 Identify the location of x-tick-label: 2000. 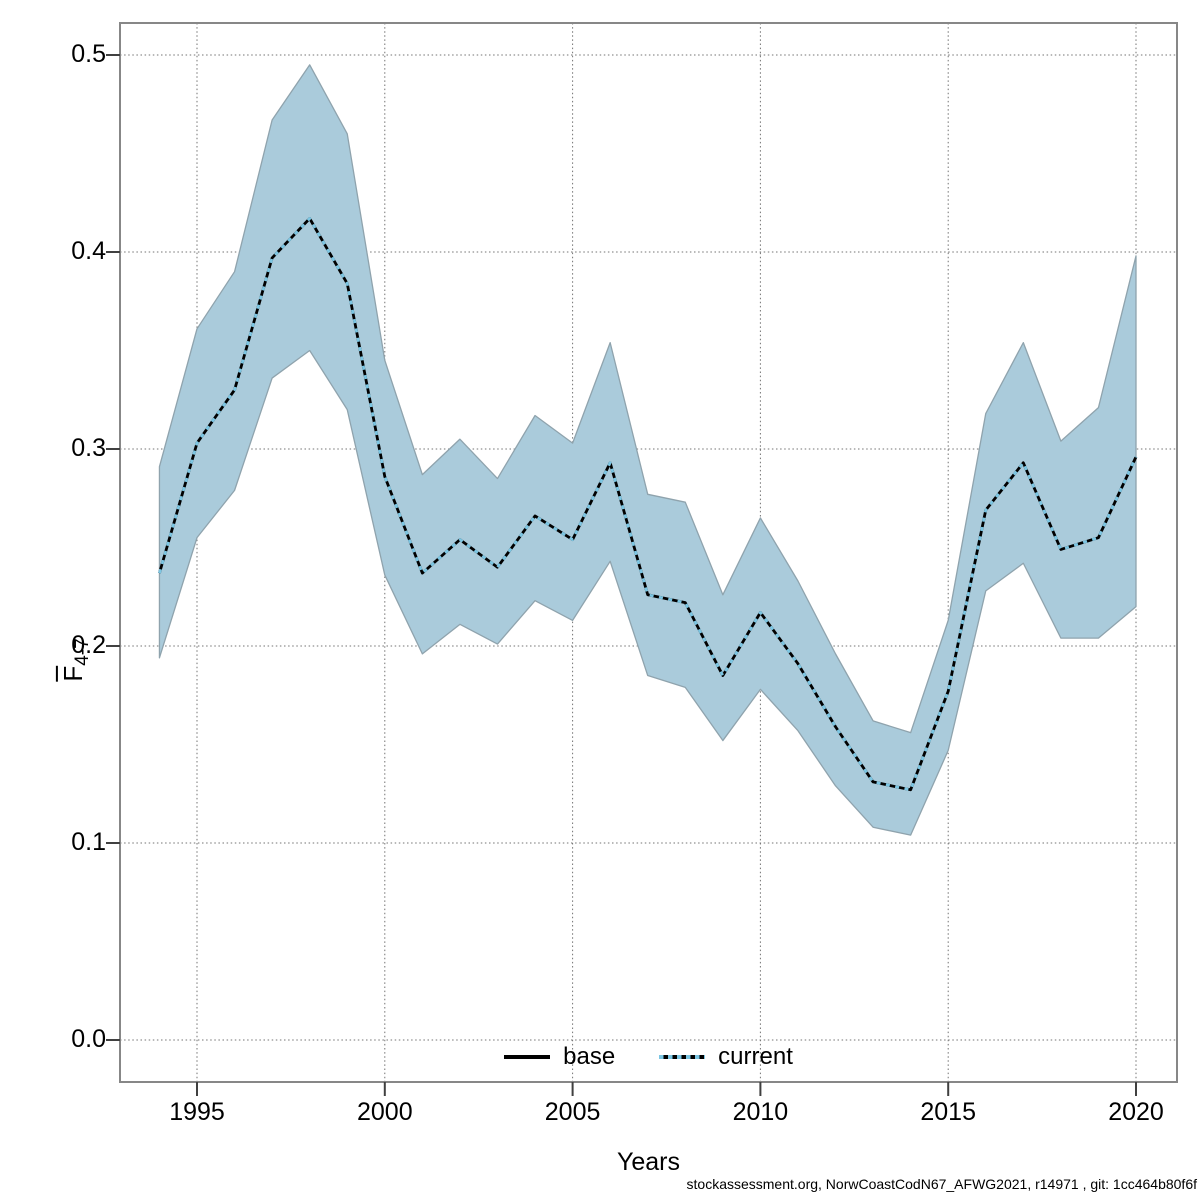
(384, 1112).